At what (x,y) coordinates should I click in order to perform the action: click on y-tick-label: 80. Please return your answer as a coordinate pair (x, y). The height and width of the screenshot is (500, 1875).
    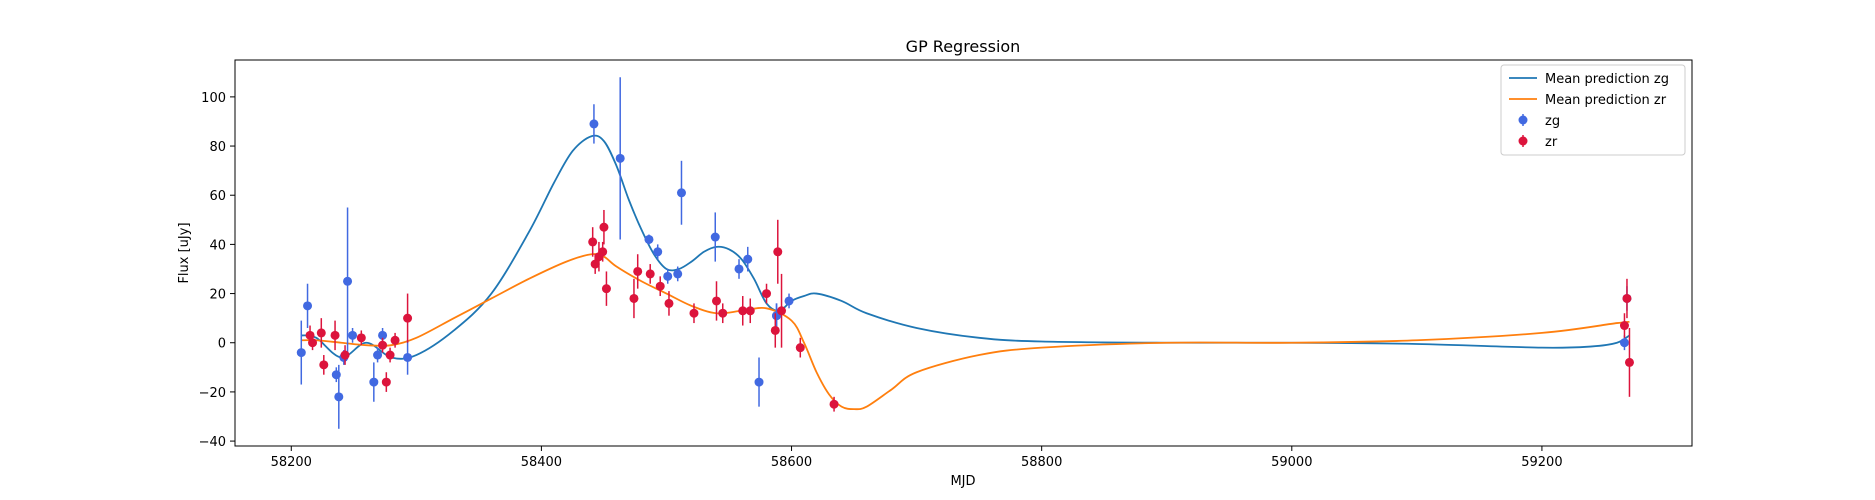
    Looking at the image, I should click on (217, 147).